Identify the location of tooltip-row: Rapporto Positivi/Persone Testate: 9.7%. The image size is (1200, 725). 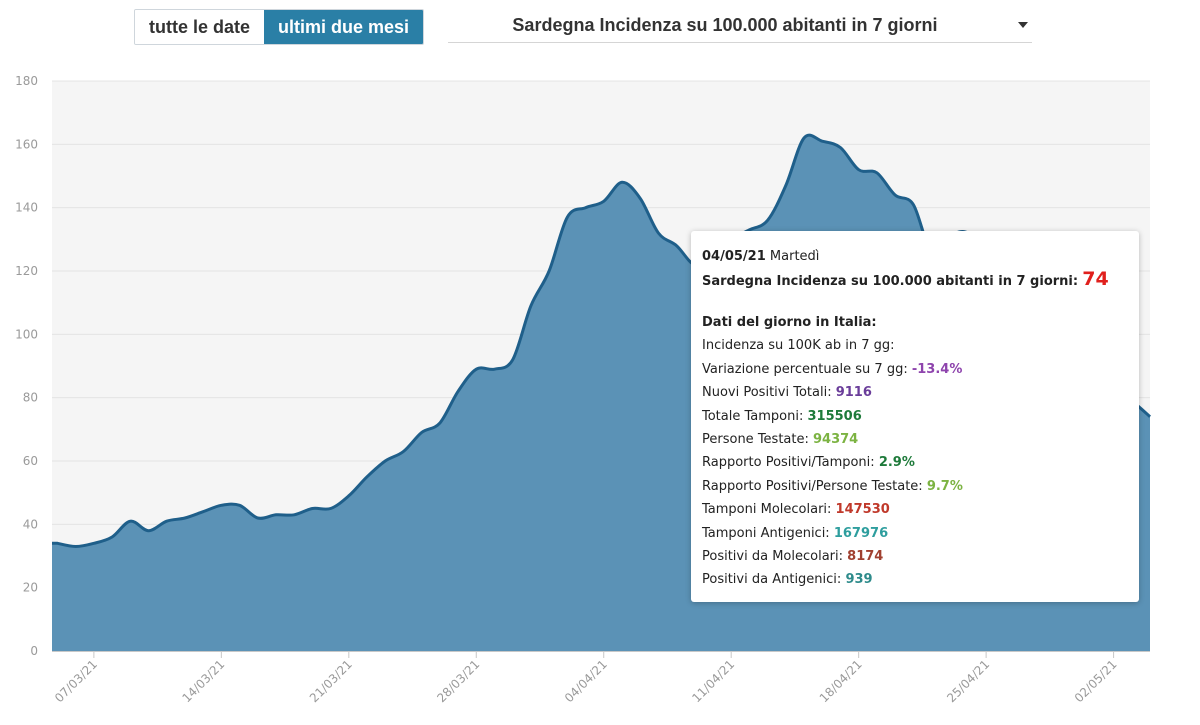
(915, 486).